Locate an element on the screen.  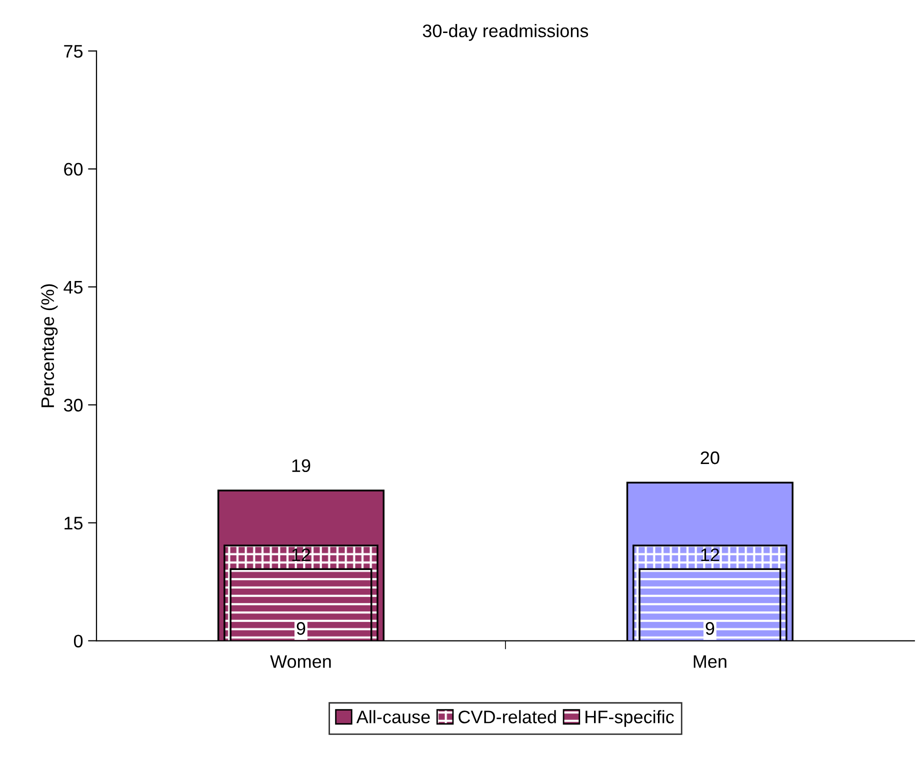
x-tick-label: Women is located at coordinates (300, 661).